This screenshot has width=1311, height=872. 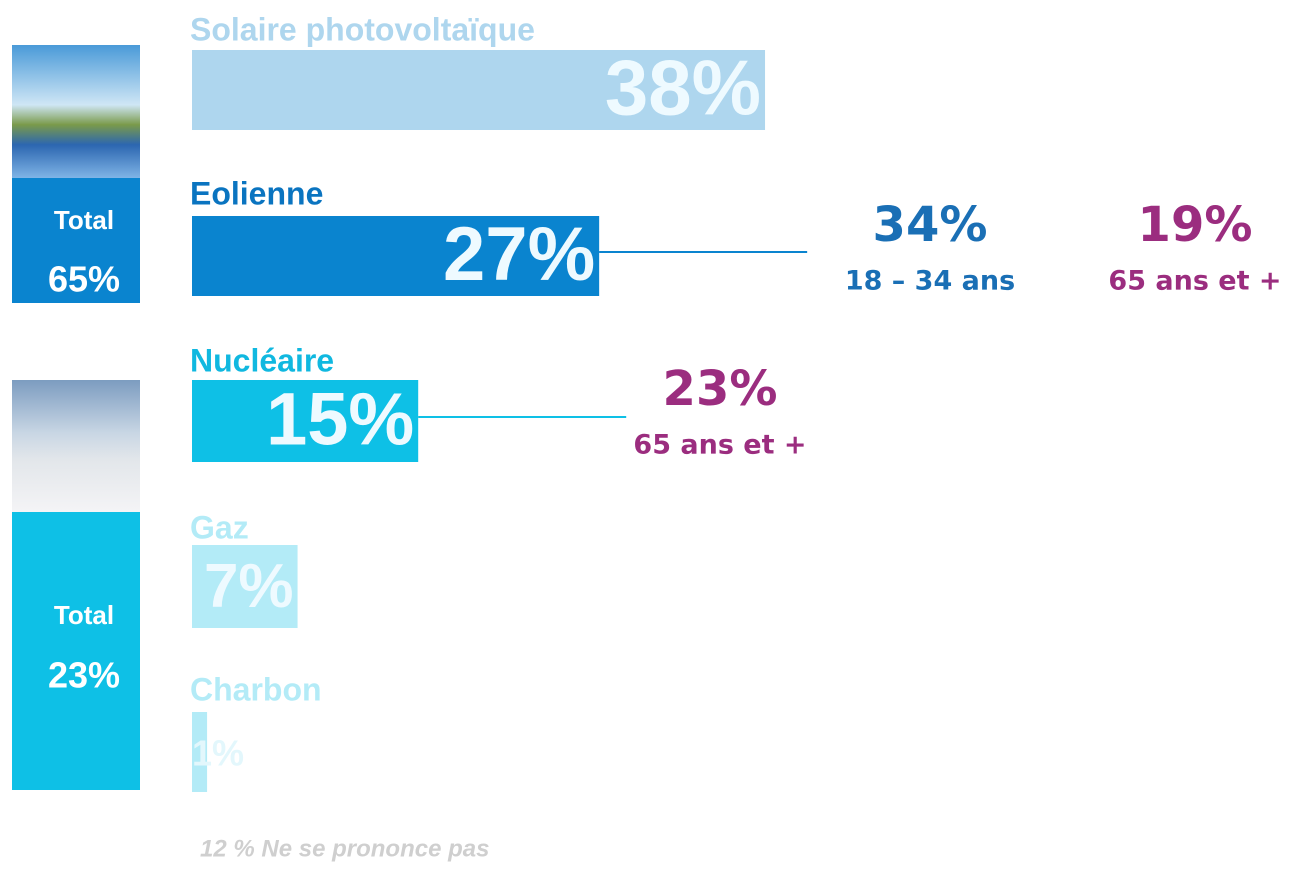 I want to click on category-label: Charbon, so click(x=256, y=689).